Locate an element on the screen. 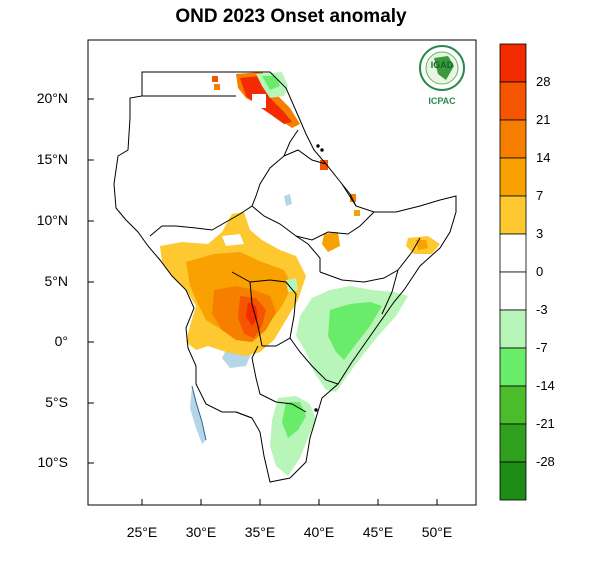  colorbar-label: -14 is located at coordinates (545, 385).